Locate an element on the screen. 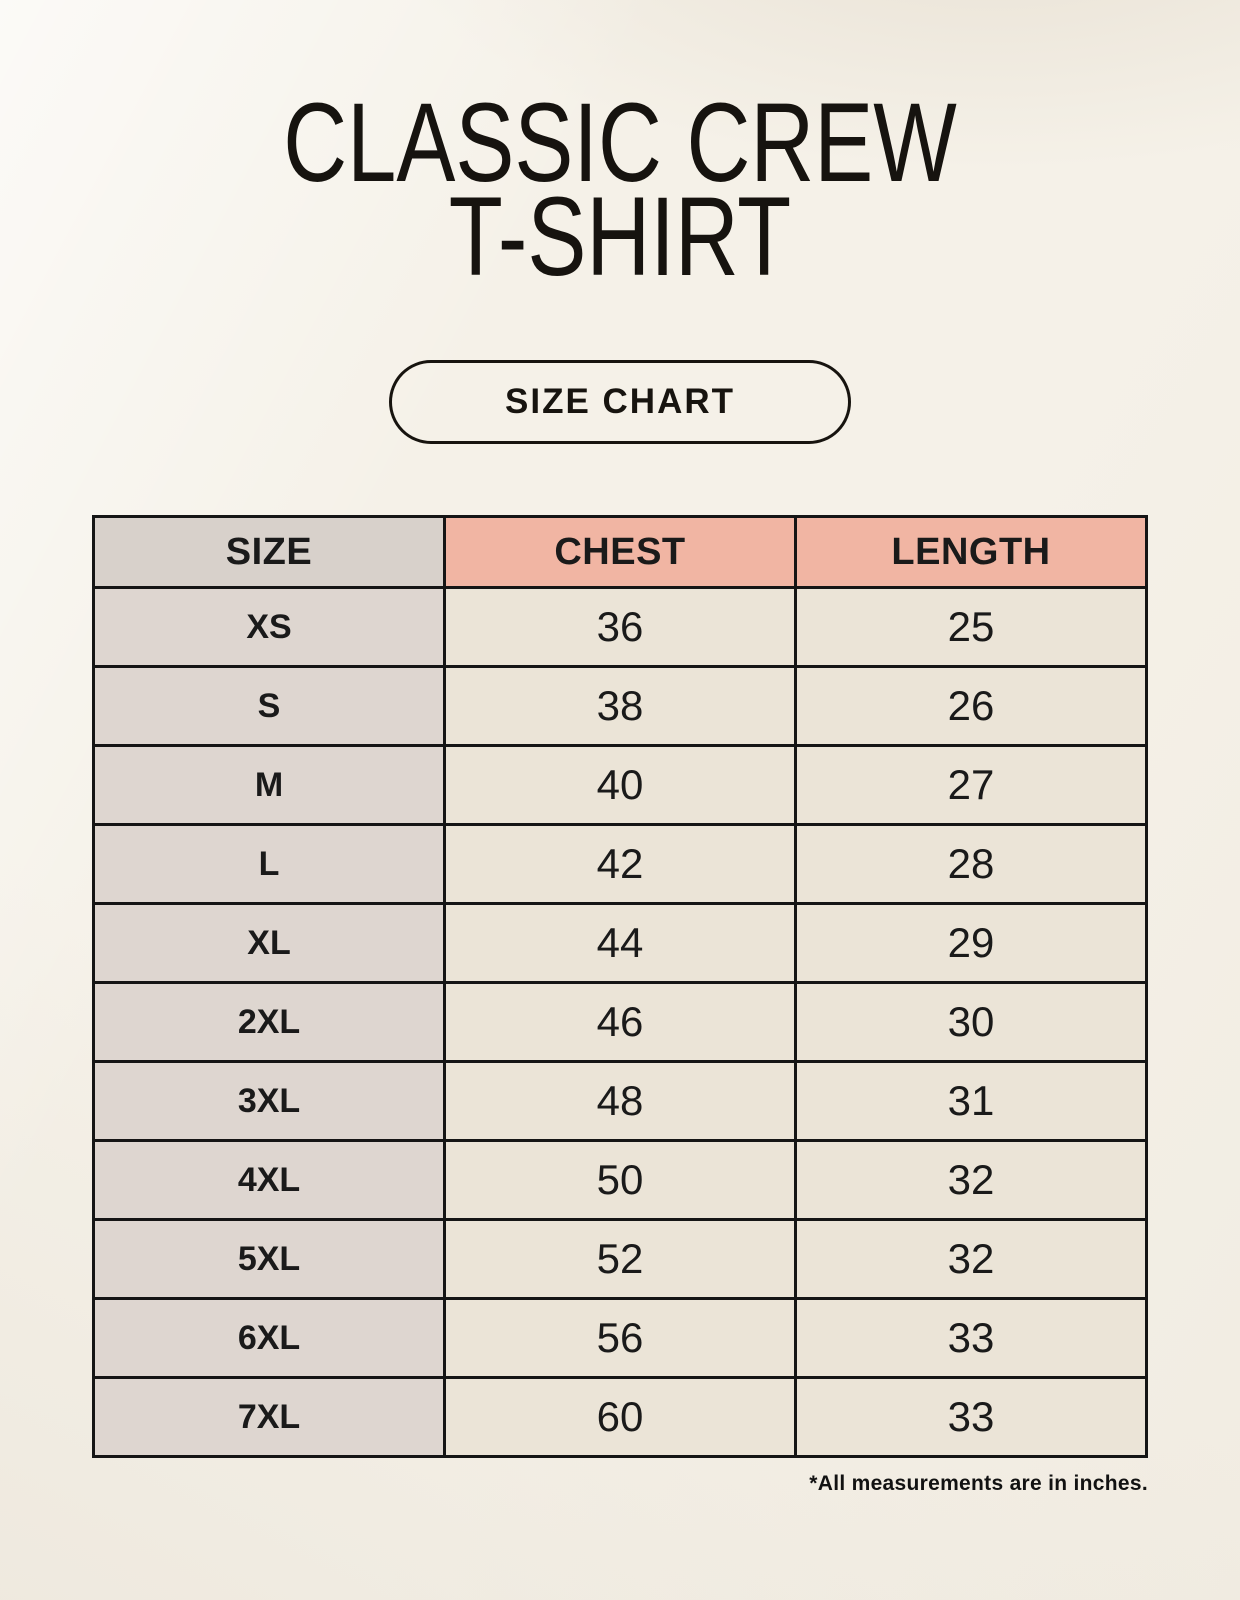 This screenshot has height=1600, width=1240. length-cell: 26 is located at coordinates (971, 706).